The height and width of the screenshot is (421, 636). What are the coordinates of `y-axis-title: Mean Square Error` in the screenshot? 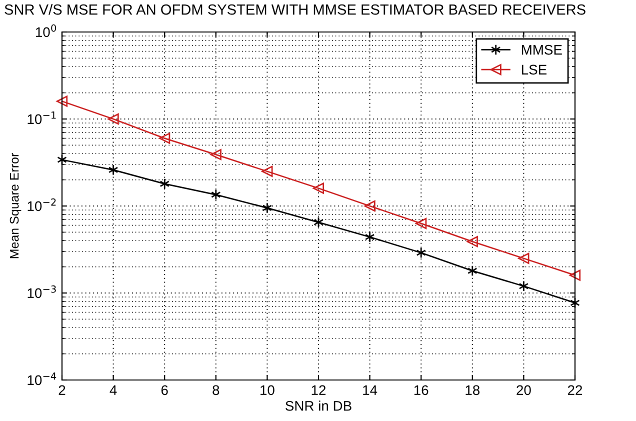 It's located at (16, 205).